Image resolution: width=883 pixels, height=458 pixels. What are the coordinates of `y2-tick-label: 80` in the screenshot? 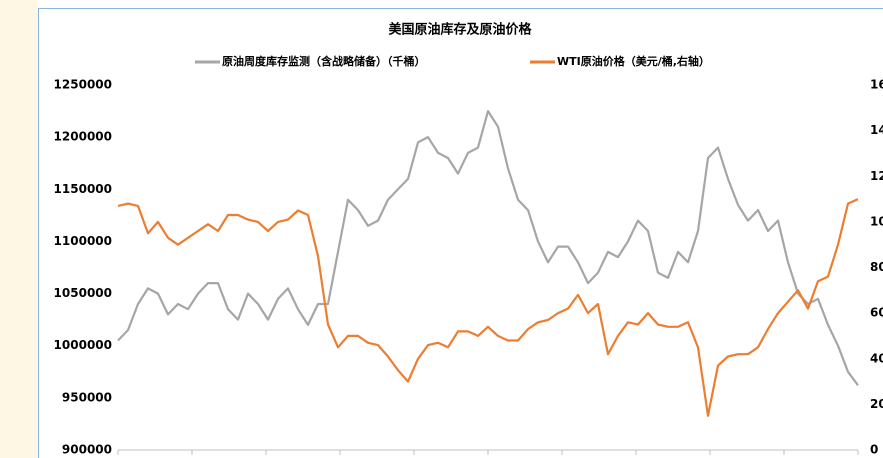 It's located at (876, 267).